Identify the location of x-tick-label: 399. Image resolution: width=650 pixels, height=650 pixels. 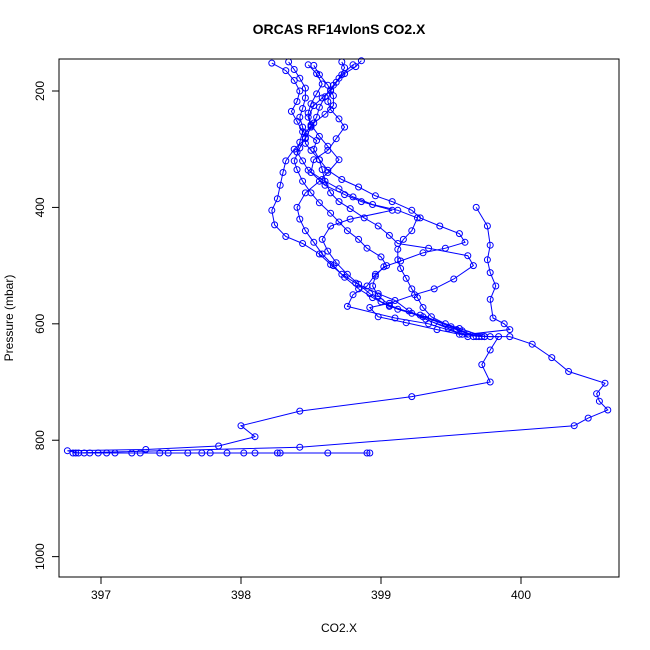
(381, 595).